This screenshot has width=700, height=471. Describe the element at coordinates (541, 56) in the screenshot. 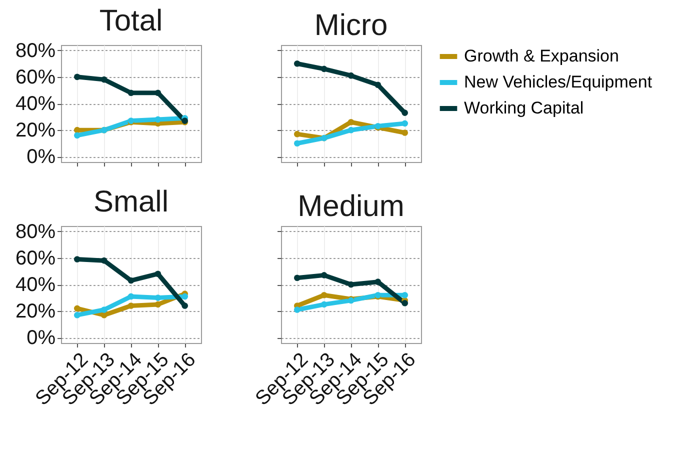

I see `legend-label: Growth & Expansion` at that location.